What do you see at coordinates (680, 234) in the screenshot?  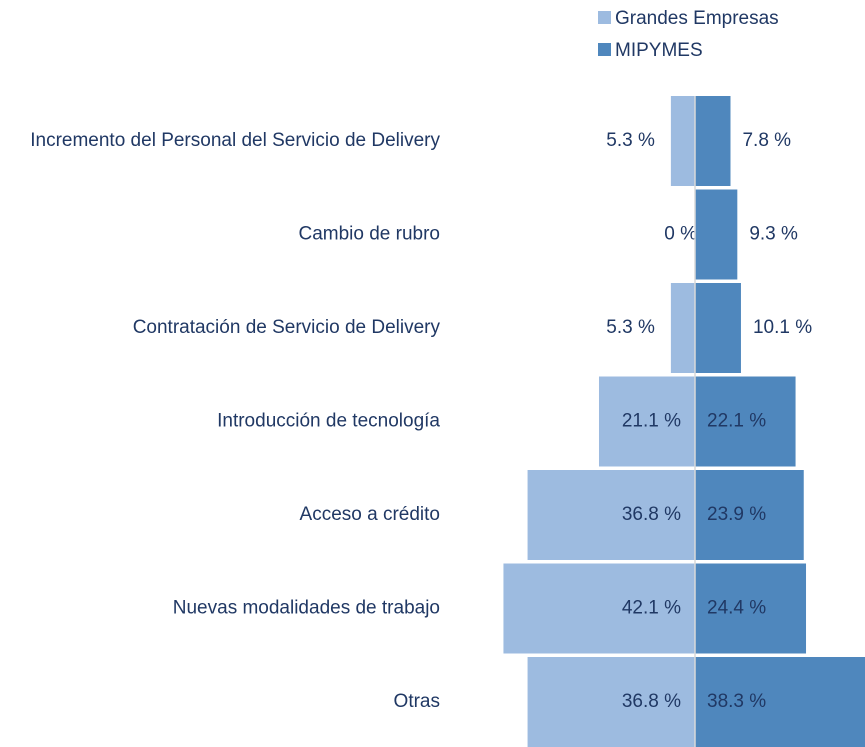 I see `value-label: 0 %` at bounding box center [680, 234].